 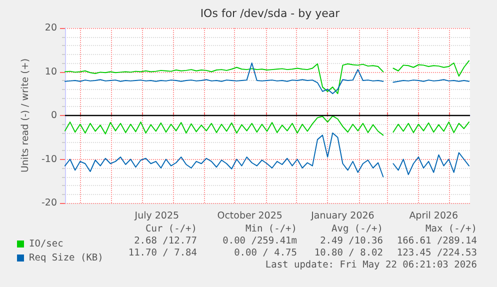 I want to click on text: 123.45 /224.53, so click(x=436, y=253).